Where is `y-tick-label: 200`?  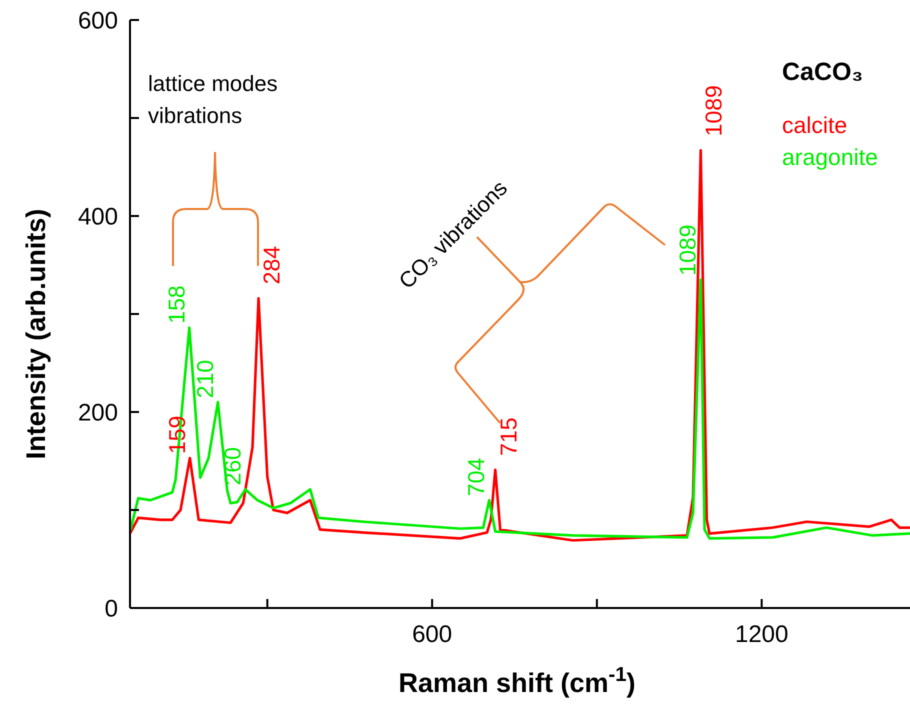 y-tick-label: 200 is located at coordinates (98, 412).